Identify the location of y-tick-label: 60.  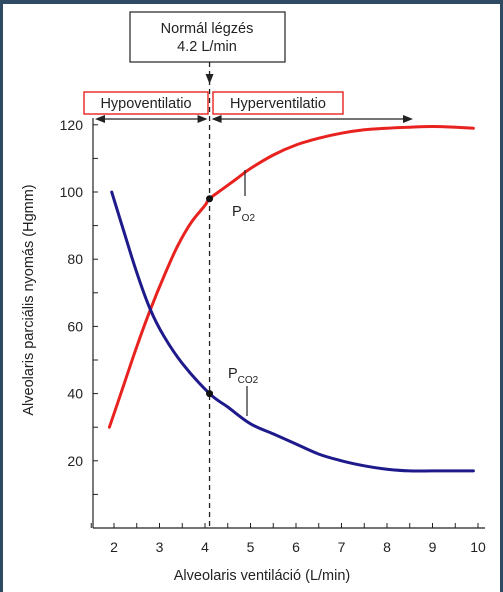
(75, 326).